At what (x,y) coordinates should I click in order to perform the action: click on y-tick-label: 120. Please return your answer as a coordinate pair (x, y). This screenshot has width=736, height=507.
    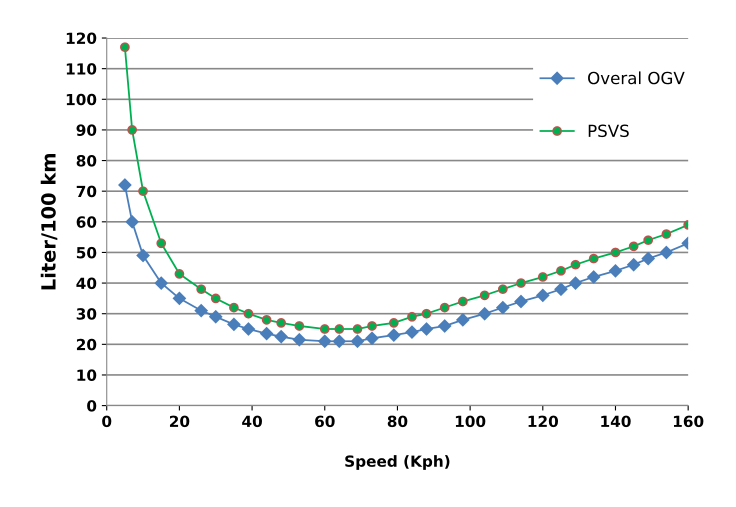
    Looking at the image, I should click on (81, 38).